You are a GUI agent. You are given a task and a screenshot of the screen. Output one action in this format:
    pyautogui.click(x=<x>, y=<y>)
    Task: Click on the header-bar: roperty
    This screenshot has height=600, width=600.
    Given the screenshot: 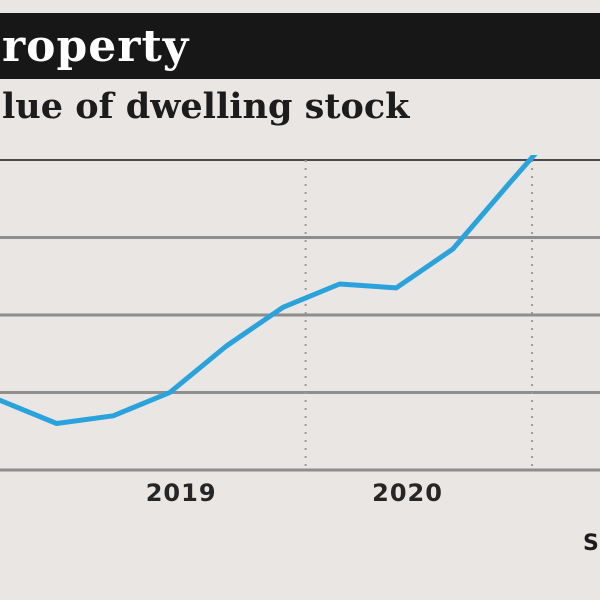 What is the action you would take?
    pyautogui.click(x=300, y=46)
    